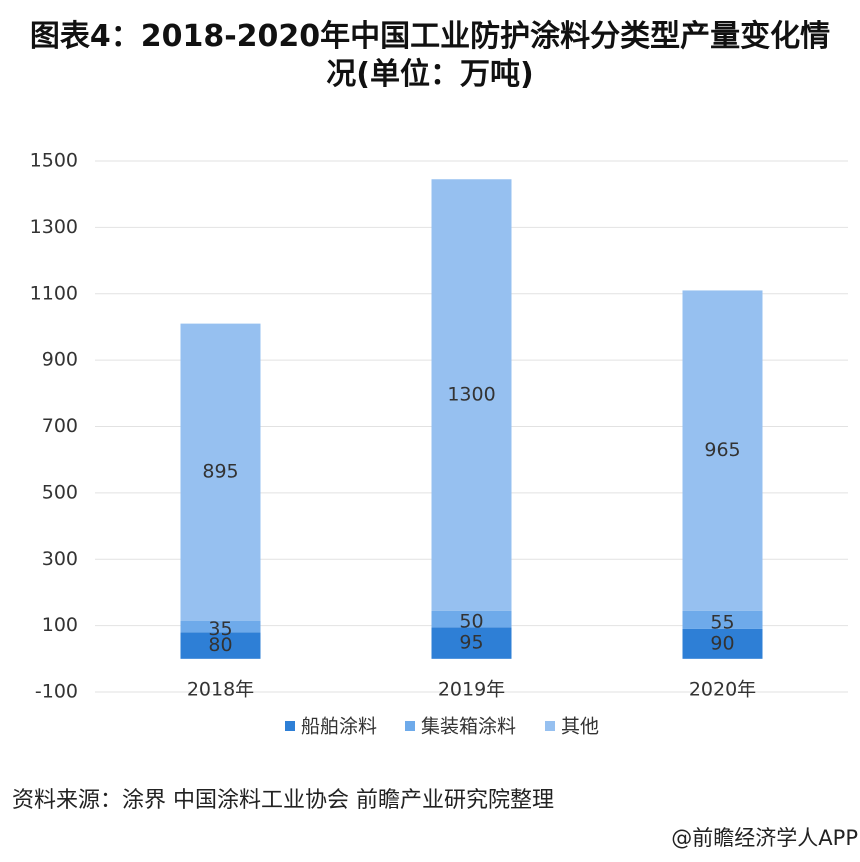  What do you see at coordinates (60, 492) in the screenshot?
I see `y-tick-label: 500` at bounding box center [60, 492].